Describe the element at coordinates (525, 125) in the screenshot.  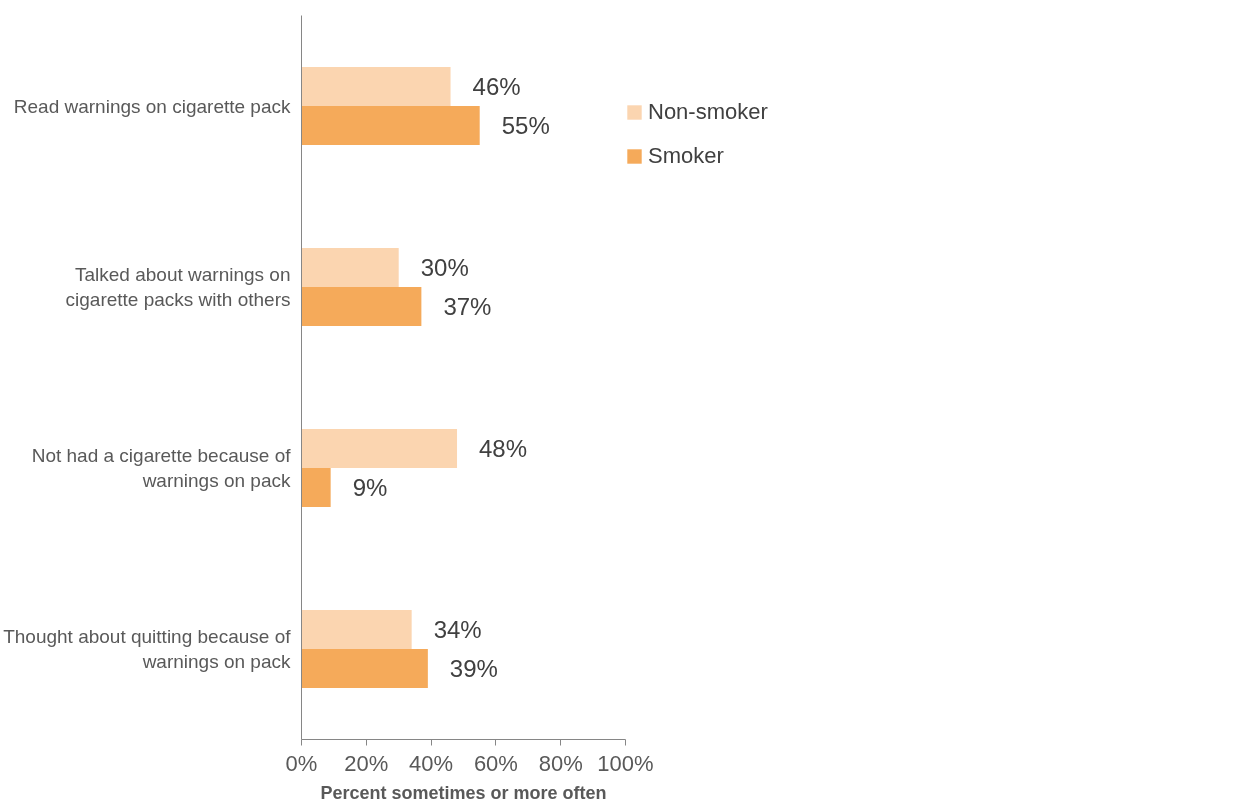
I see `data-label: 55%` at that location.